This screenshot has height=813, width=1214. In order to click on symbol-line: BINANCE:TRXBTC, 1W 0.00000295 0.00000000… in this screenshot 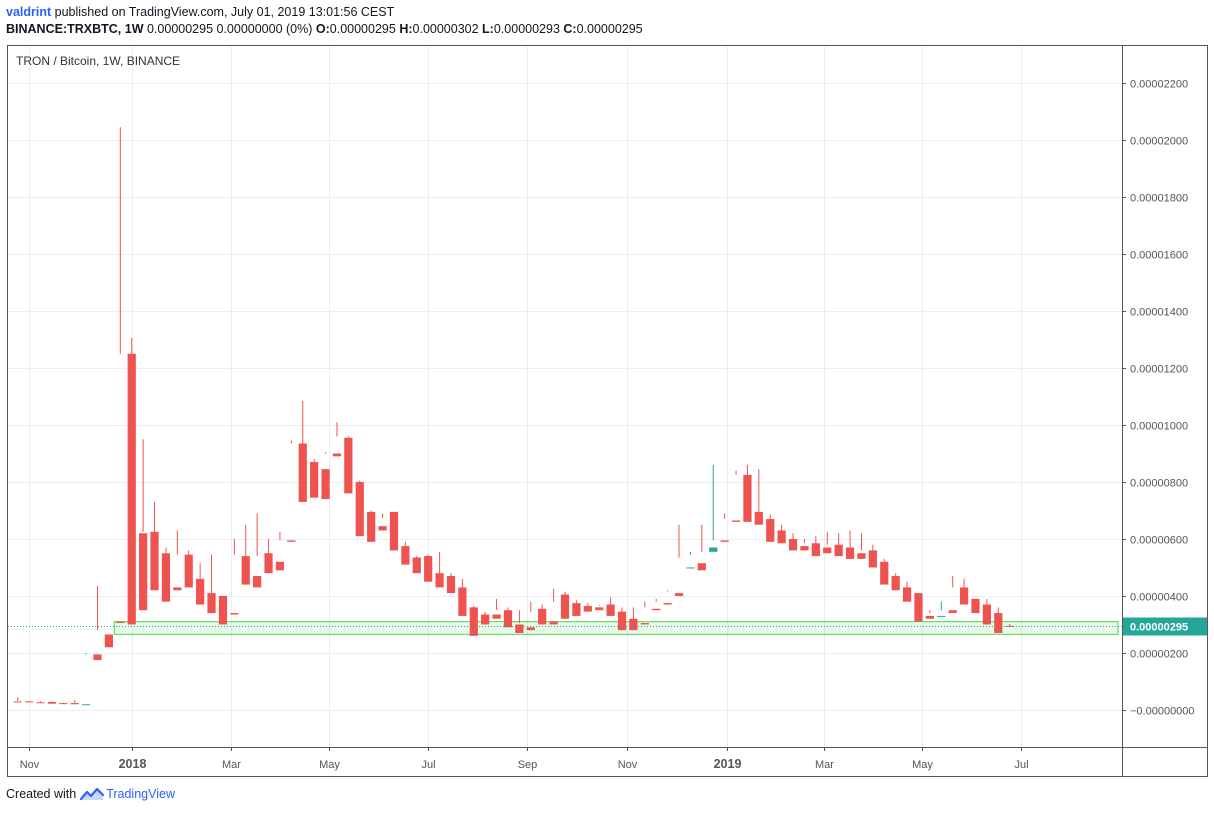, I will do `click(324, 29)`.